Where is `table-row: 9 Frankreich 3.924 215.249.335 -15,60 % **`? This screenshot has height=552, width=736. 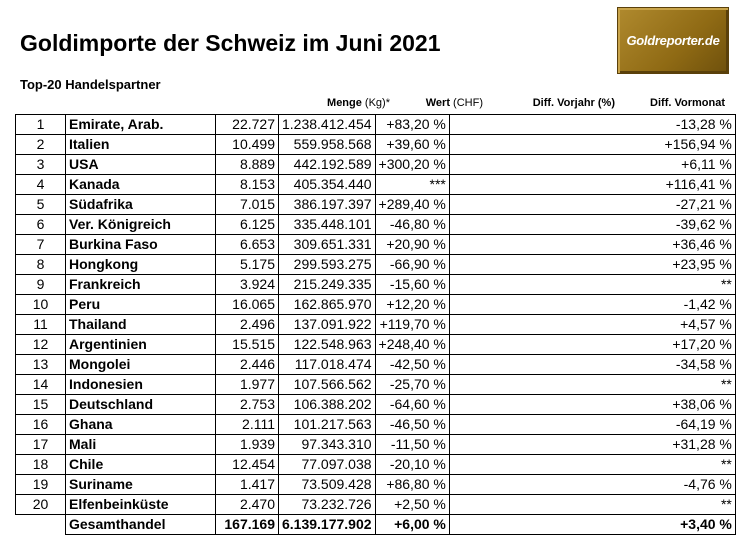 table-row: 9 Frankreich 3.924 215.249.335 -15,60 % ** is located at coordinates (375, 284).